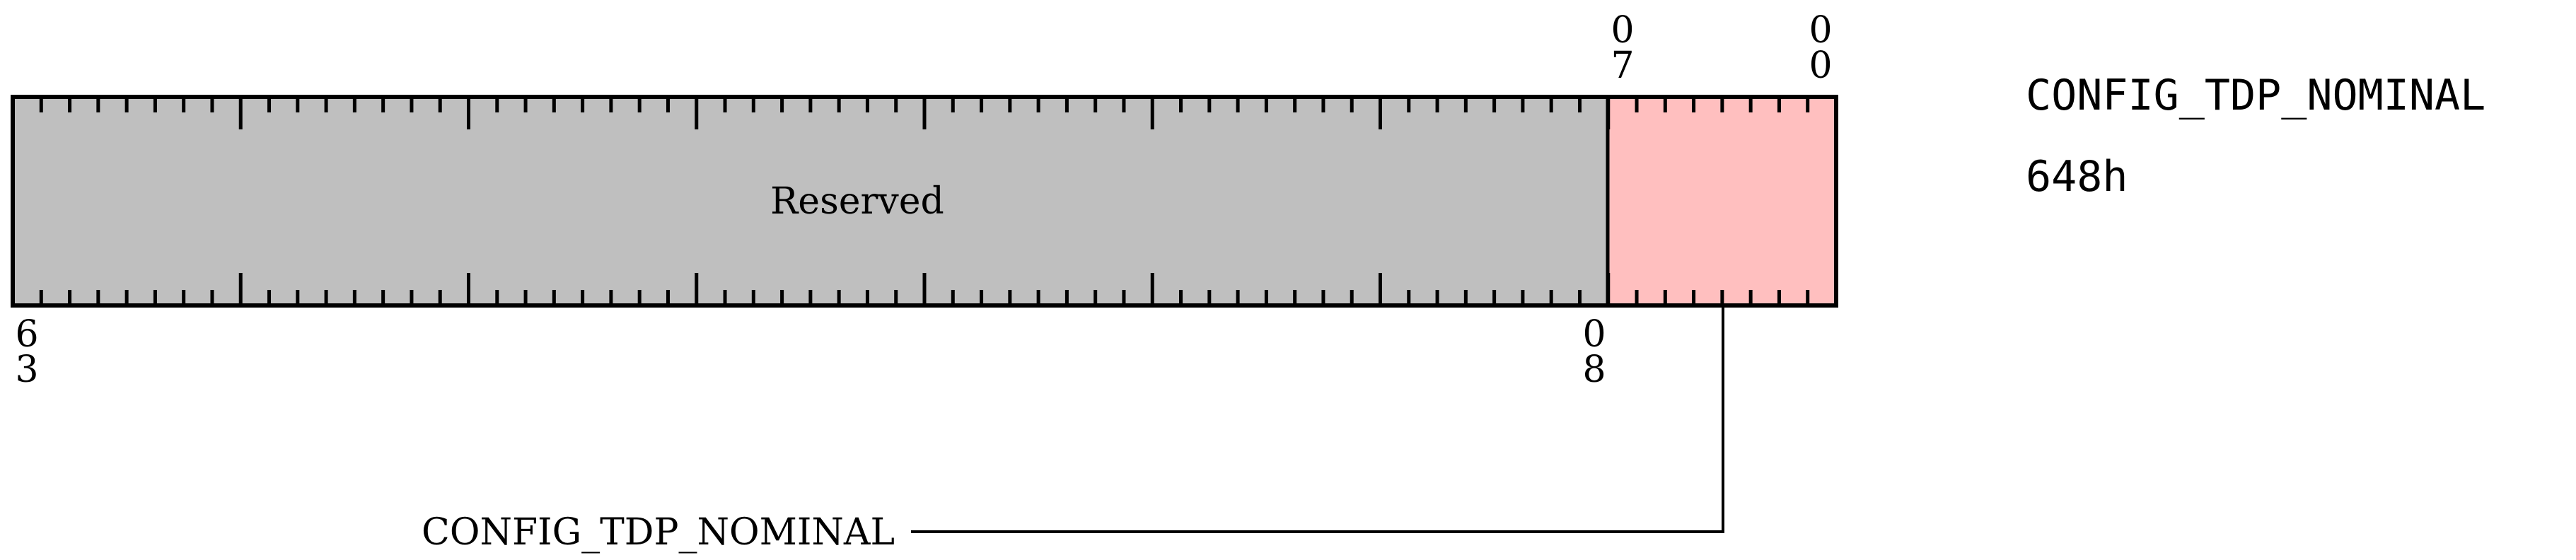 Image resolution: width=2576 pixels, height=560 pixels. Describe the element at coordinates (658, 532) in the screenshot. I see `callout-field-label: CONFIG_TDP_NOMINAL` at that location.